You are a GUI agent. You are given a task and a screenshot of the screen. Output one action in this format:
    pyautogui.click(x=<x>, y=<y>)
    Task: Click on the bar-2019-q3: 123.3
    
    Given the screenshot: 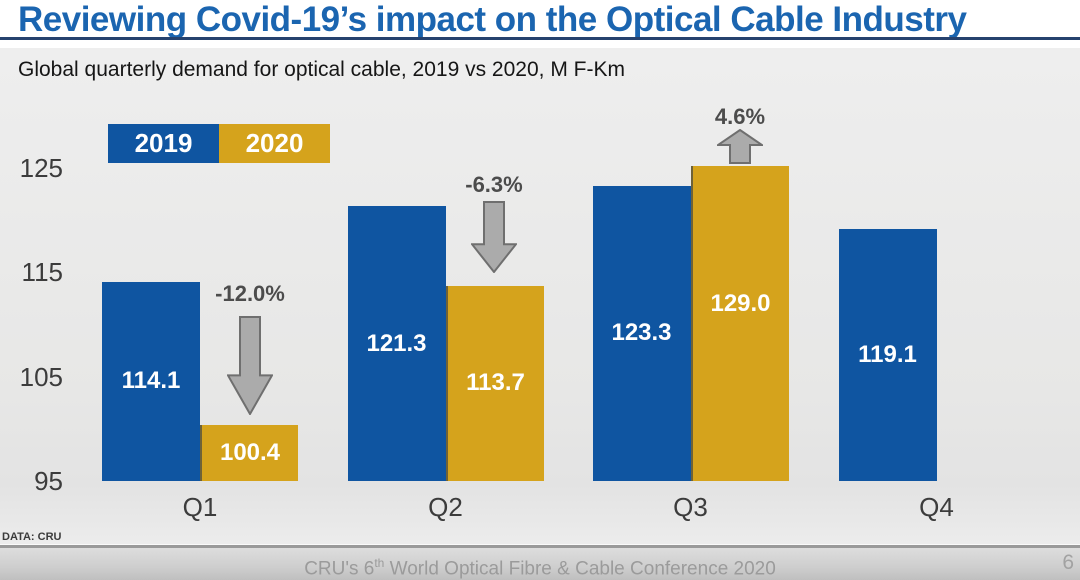 What is the action you would take?
    pyautogui.click(x=641, y=333)
    